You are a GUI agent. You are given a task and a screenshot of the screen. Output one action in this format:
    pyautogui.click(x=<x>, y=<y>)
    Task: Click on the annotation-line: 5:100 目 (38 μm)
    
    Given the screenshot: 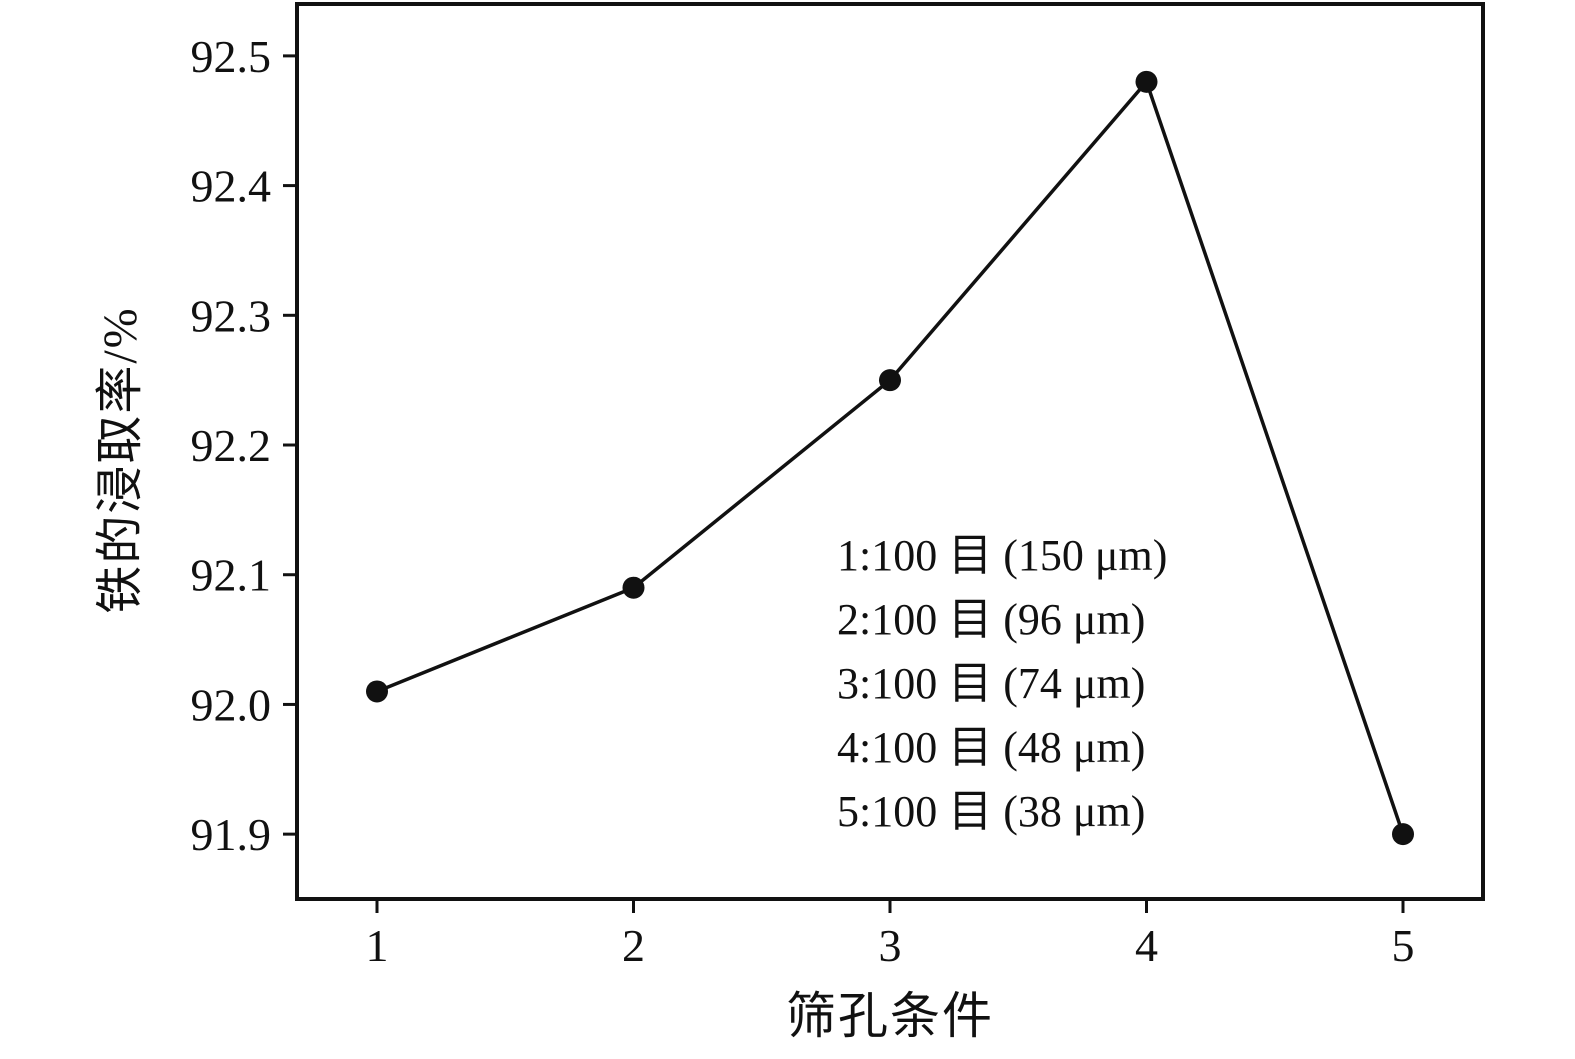 What is the action you would take?
    pyautogui.click(x=991, y=811)
    